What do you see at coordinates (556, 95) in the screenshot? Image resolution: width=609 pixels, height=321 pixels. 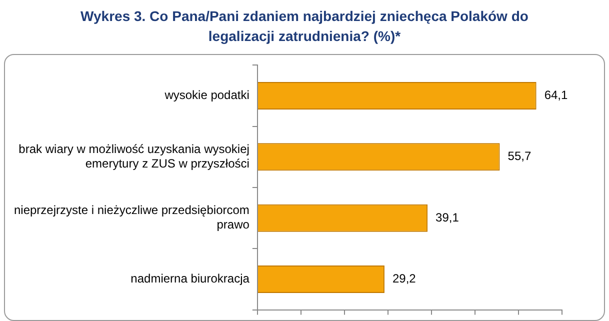 I see `data-label: 64,1` at bounding box center [556, 95].